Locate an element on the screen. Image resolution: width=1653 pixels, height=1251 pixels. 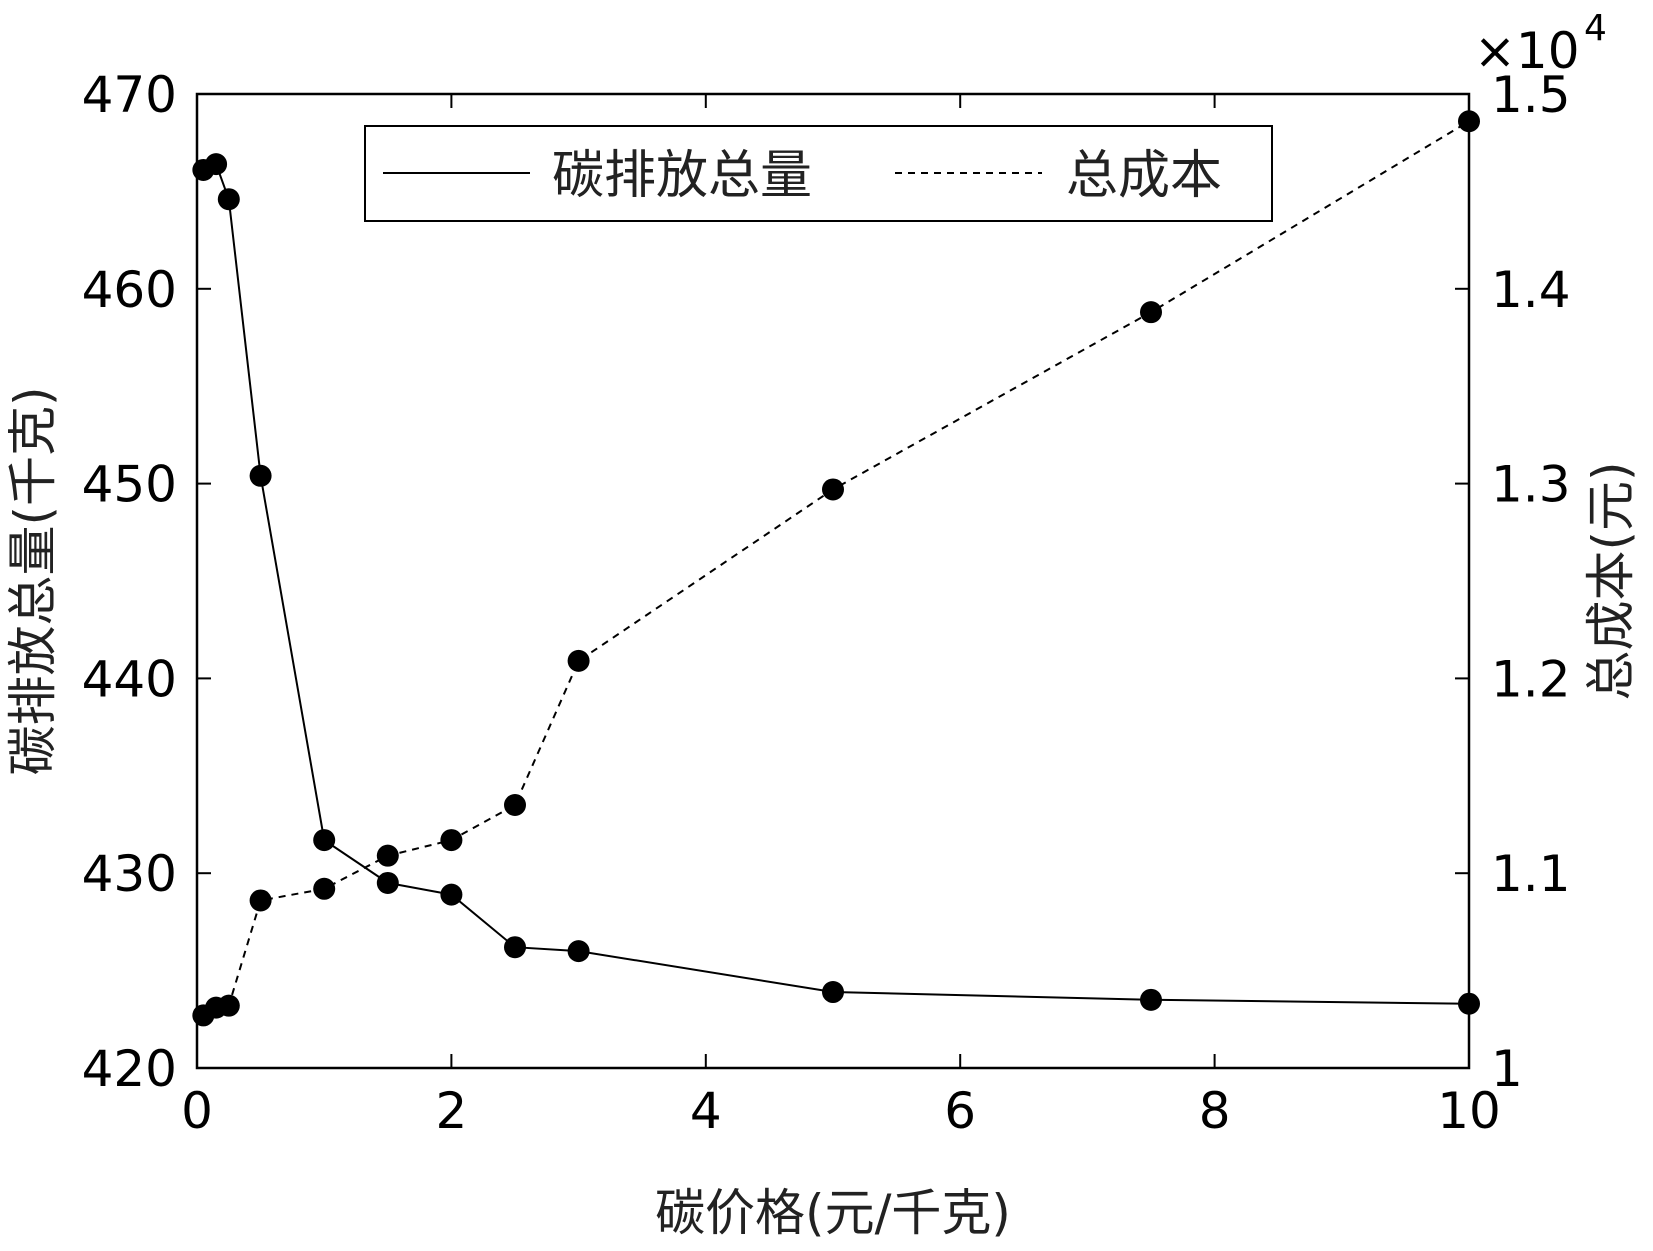
x-axis-title: 碳价格(元/千克) is located at coordinates (833, 1213).